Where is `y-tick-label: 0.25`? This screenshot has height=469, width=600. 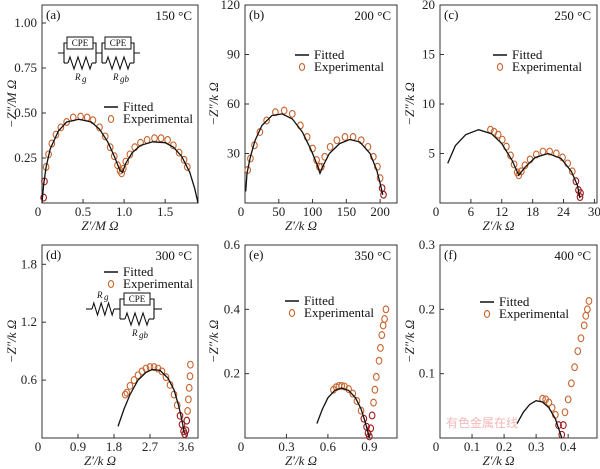
y-tick-label: 0.25 is located at coordinates (25, 157).